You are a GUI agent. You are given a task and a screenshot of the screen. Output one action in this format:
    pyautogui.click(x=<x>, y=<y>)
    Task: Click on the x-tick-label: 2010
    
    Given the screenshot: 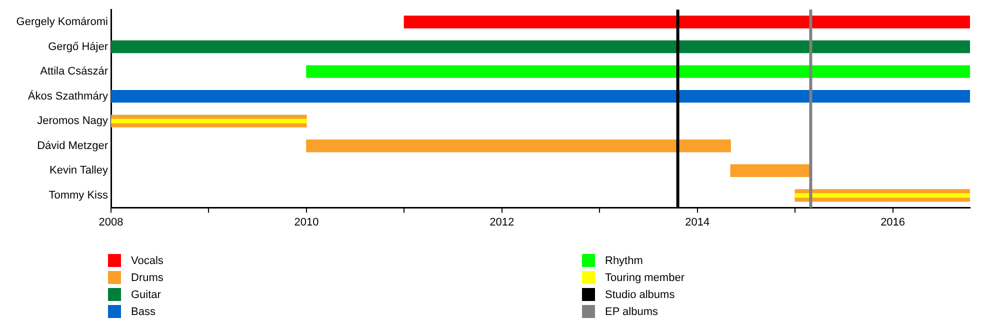 What is the action you would take?
    pyautogui.click(x=306, y=222)
    